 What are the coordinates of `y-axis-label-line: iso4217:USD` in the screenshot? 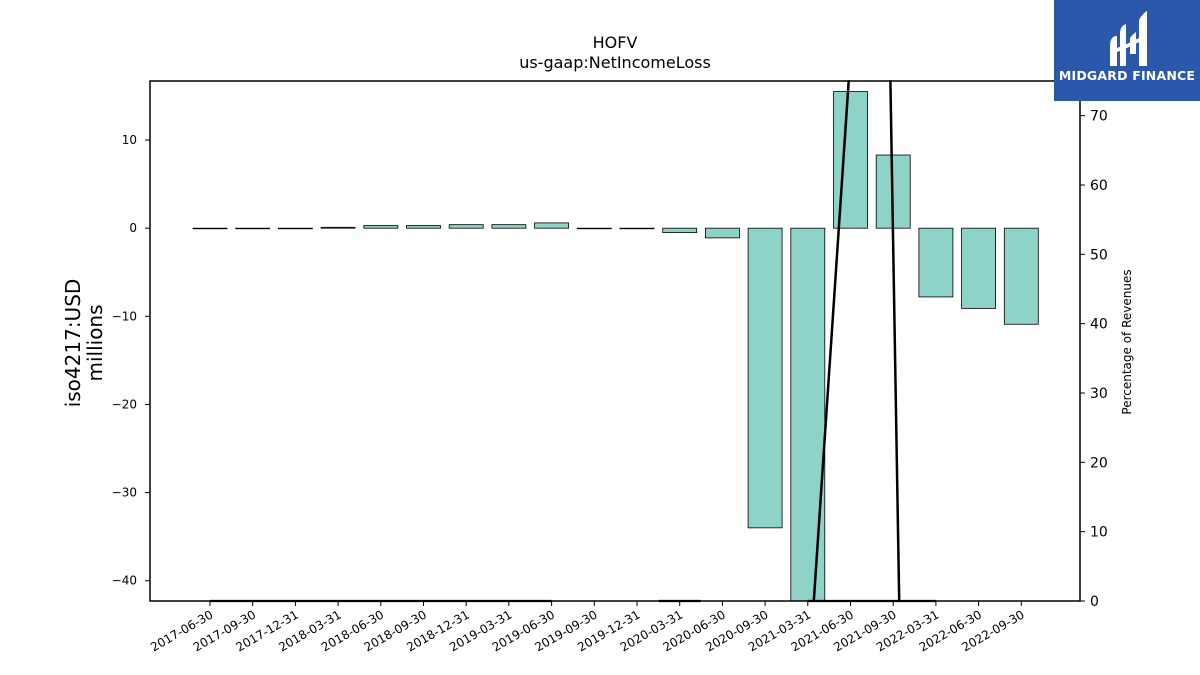 It's located at (73, 343).